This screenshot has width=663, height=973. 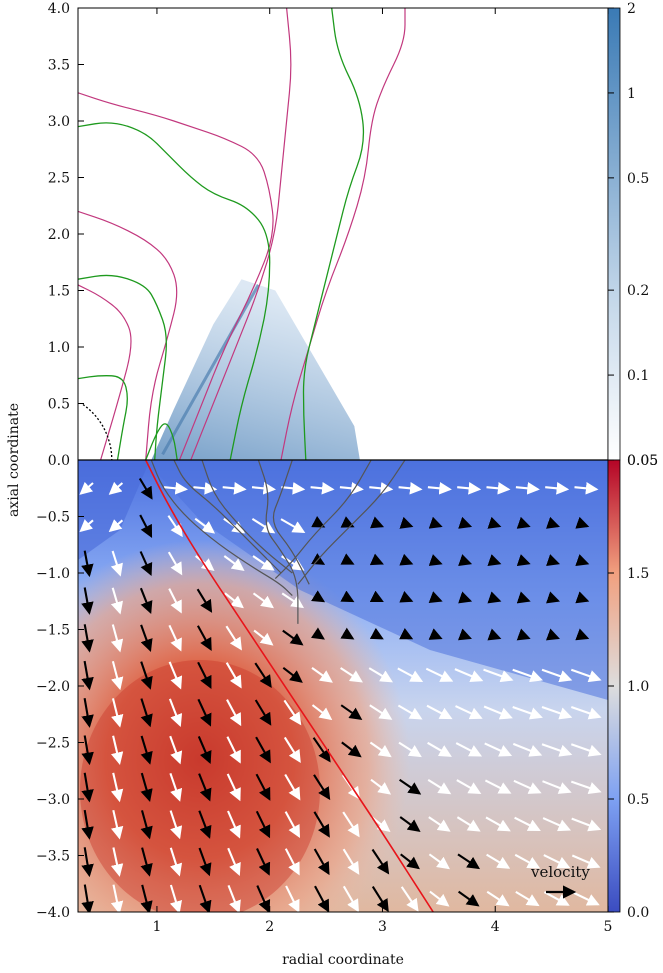 I want to click on x-axis-label: radial coordinate, so click(x=343, y=960).